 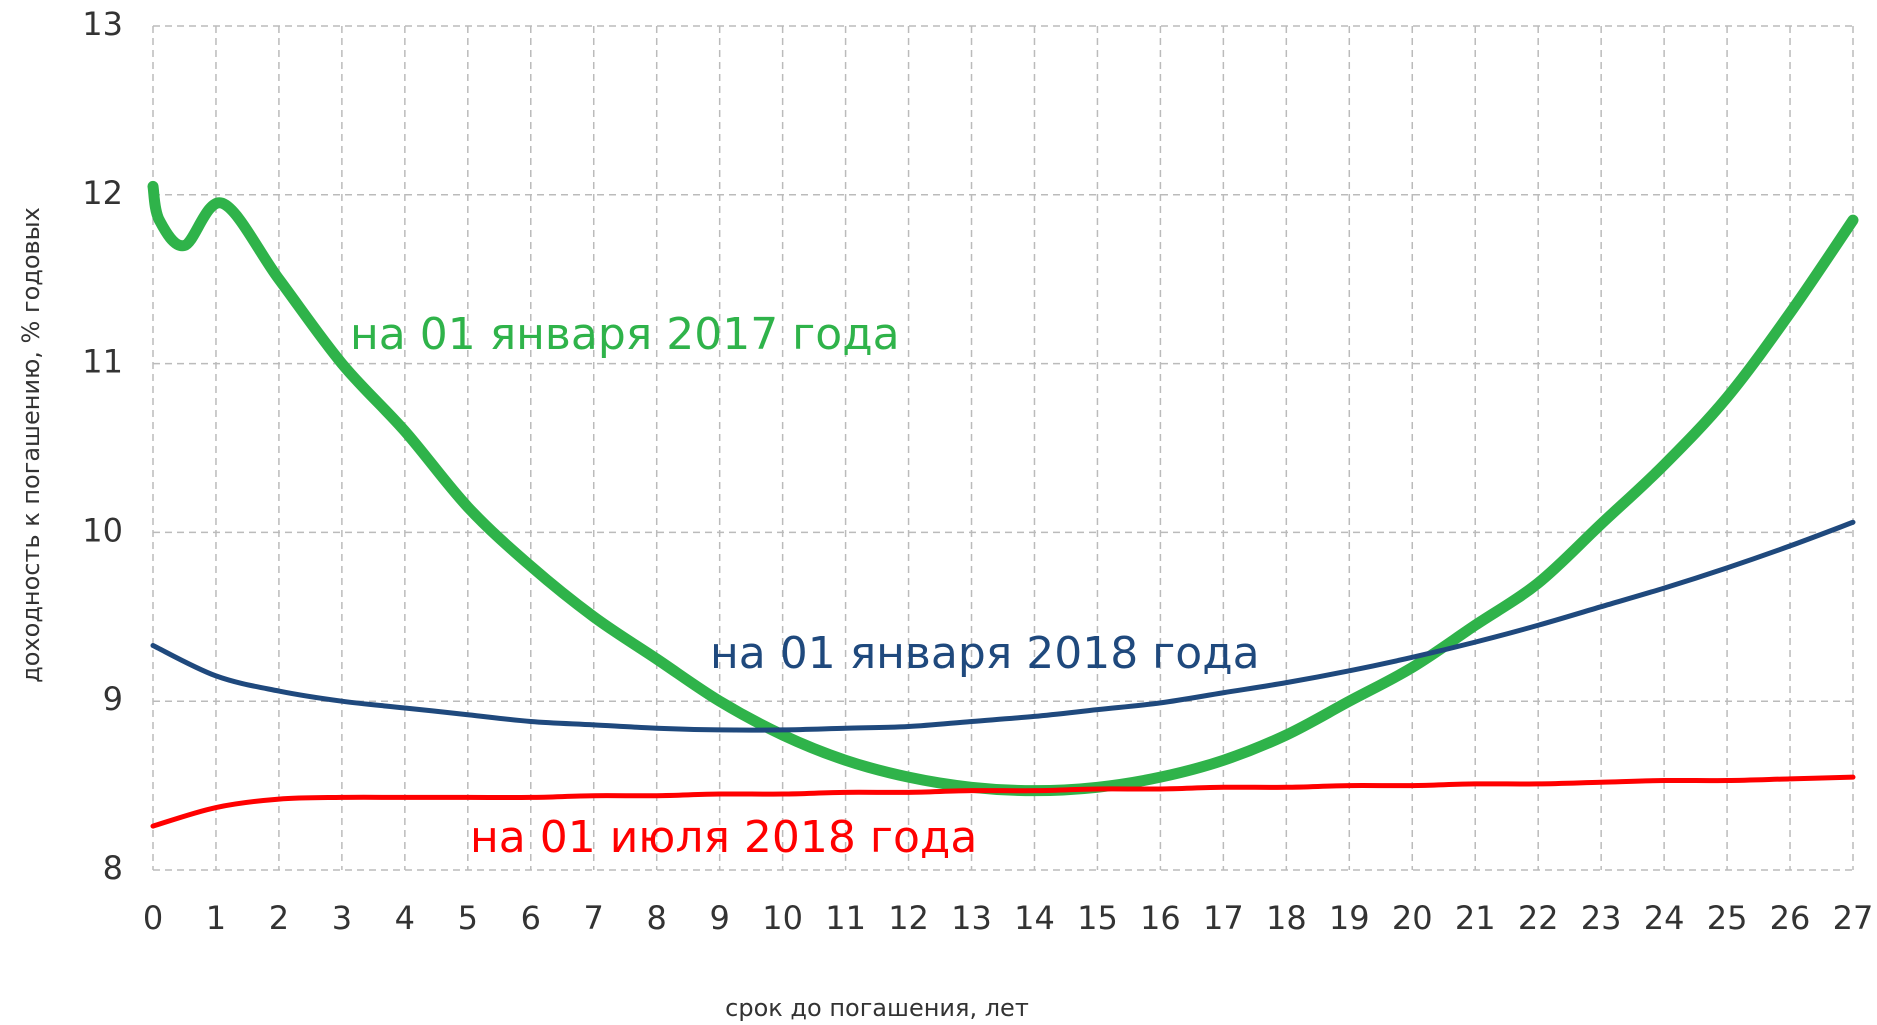 I want to click on x-tick-label: 4, so click(x=405, y=918).